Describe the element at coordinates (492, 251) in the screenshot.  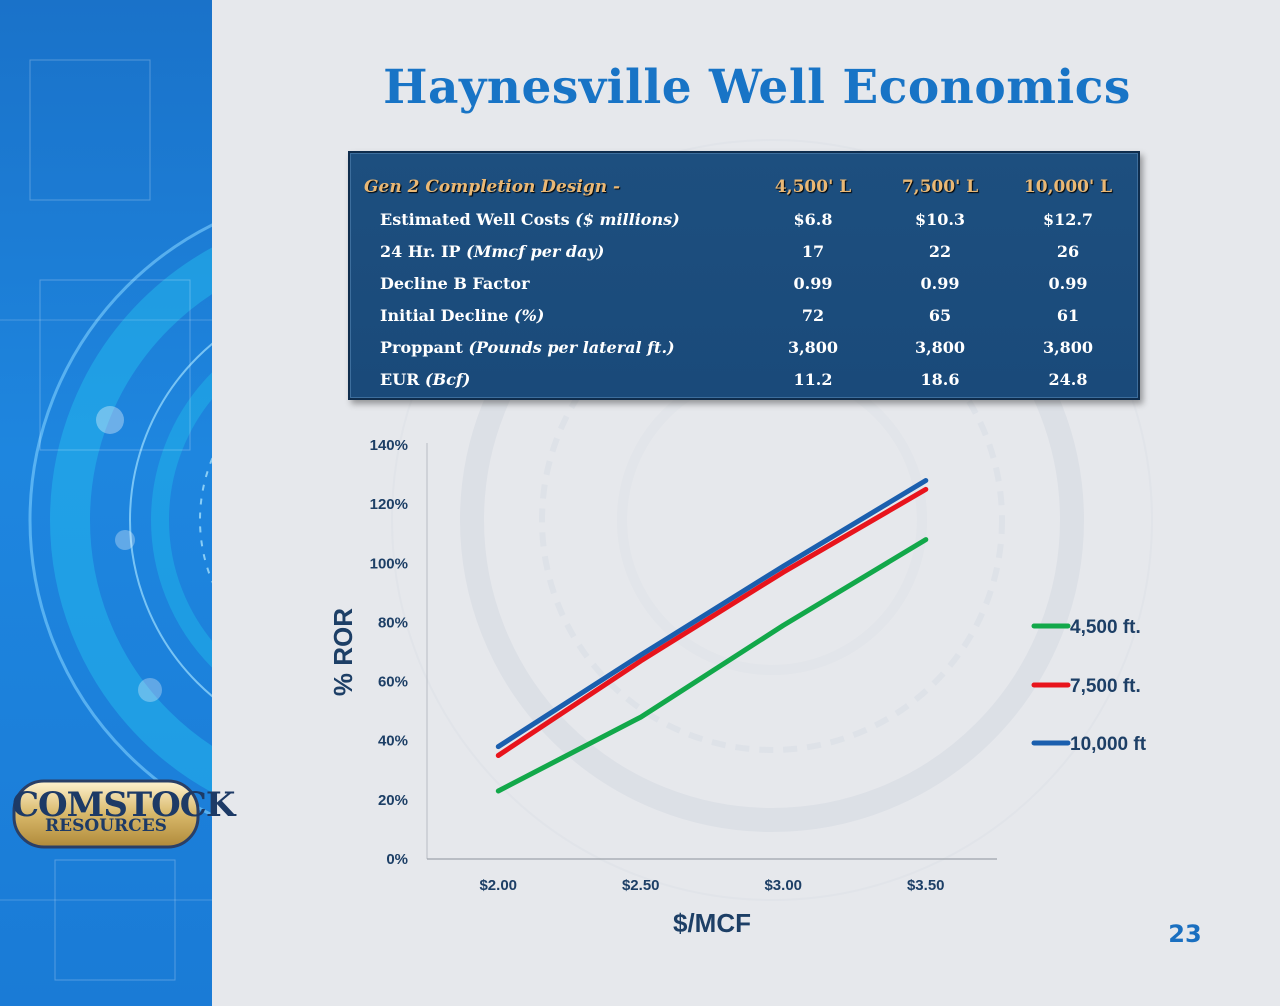
I see `row-label: 24 Hr. IP (Mmcf per day)` at that location.